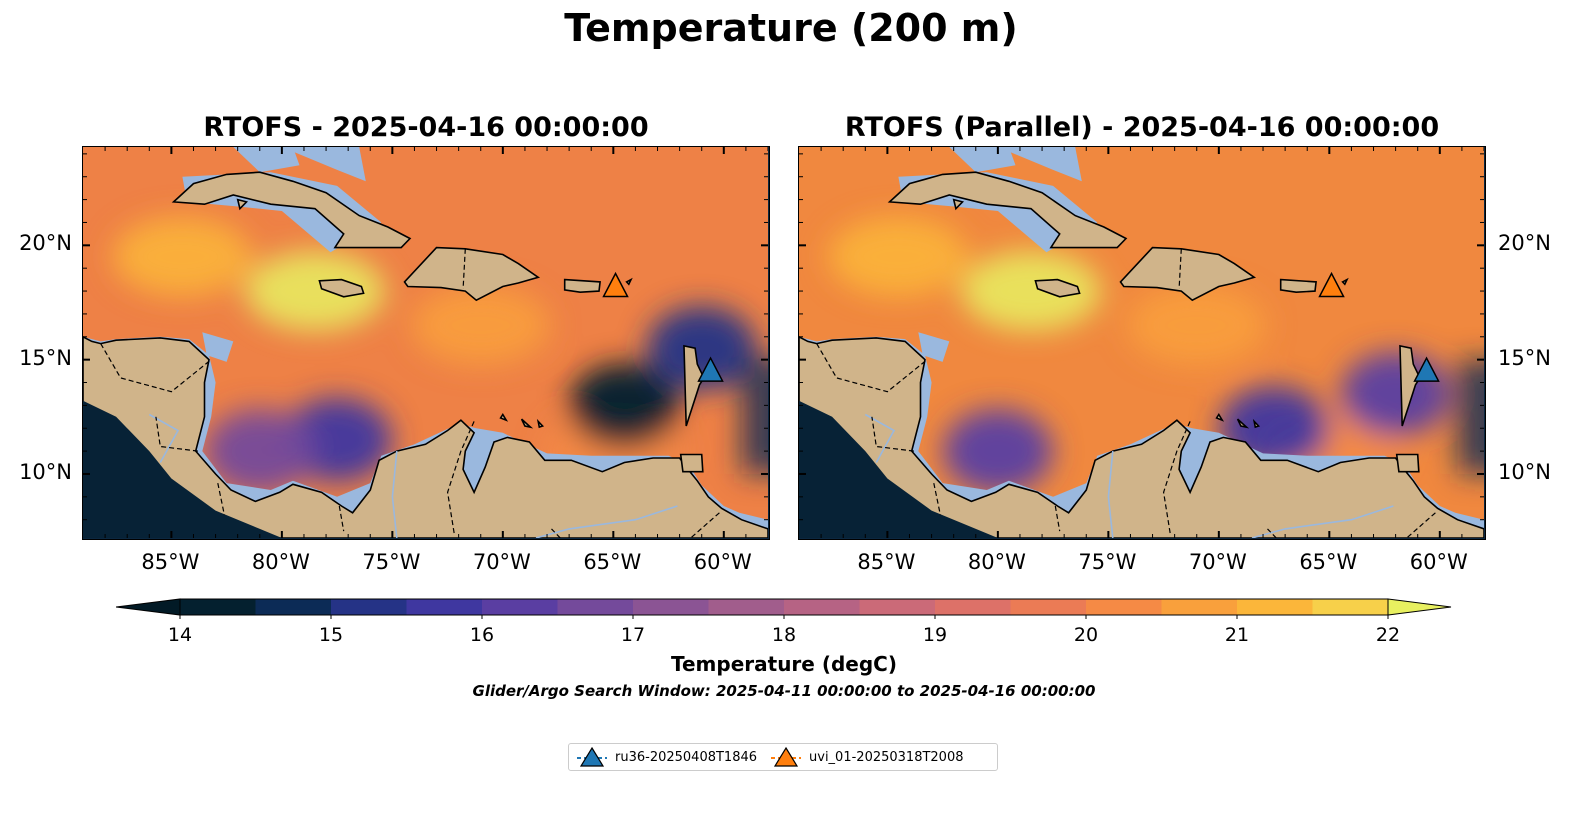 This screenshot has width=1582, height=827. What do you see at coordinates (331, 635) in the screenshot?
I see `colorbar-tick-label: 15` at bounding box center [331, 635].